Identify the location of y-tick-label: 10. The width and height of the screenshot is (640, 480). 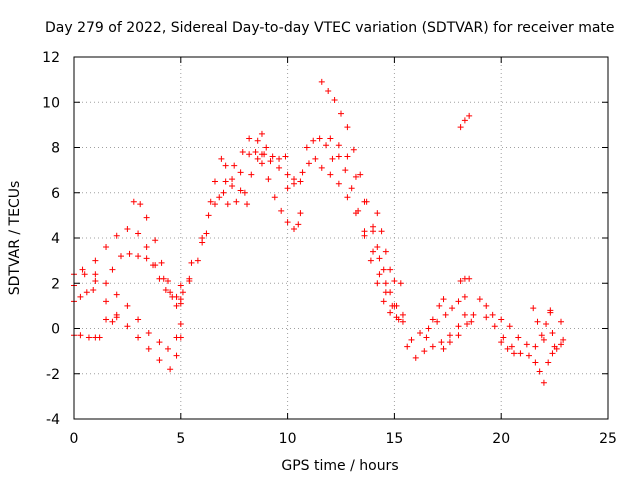
(51, 103).